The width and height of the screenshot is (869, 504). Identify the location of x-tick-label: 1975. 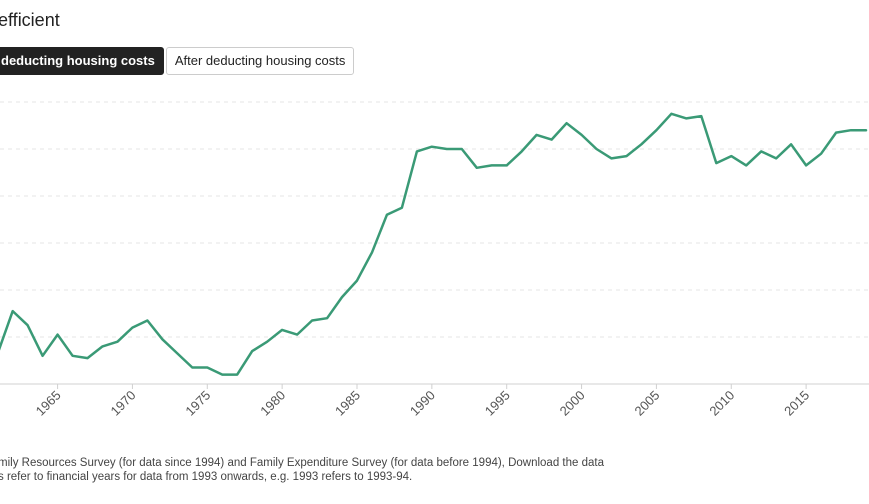
(197, 403).